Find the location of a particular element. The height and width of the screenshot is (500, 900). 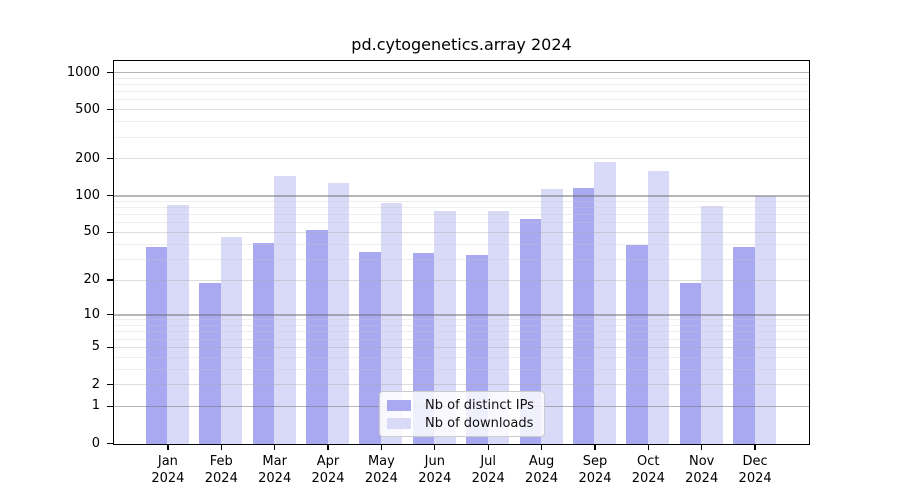

bar-downloads-jan is located at coordinates (178, 324).